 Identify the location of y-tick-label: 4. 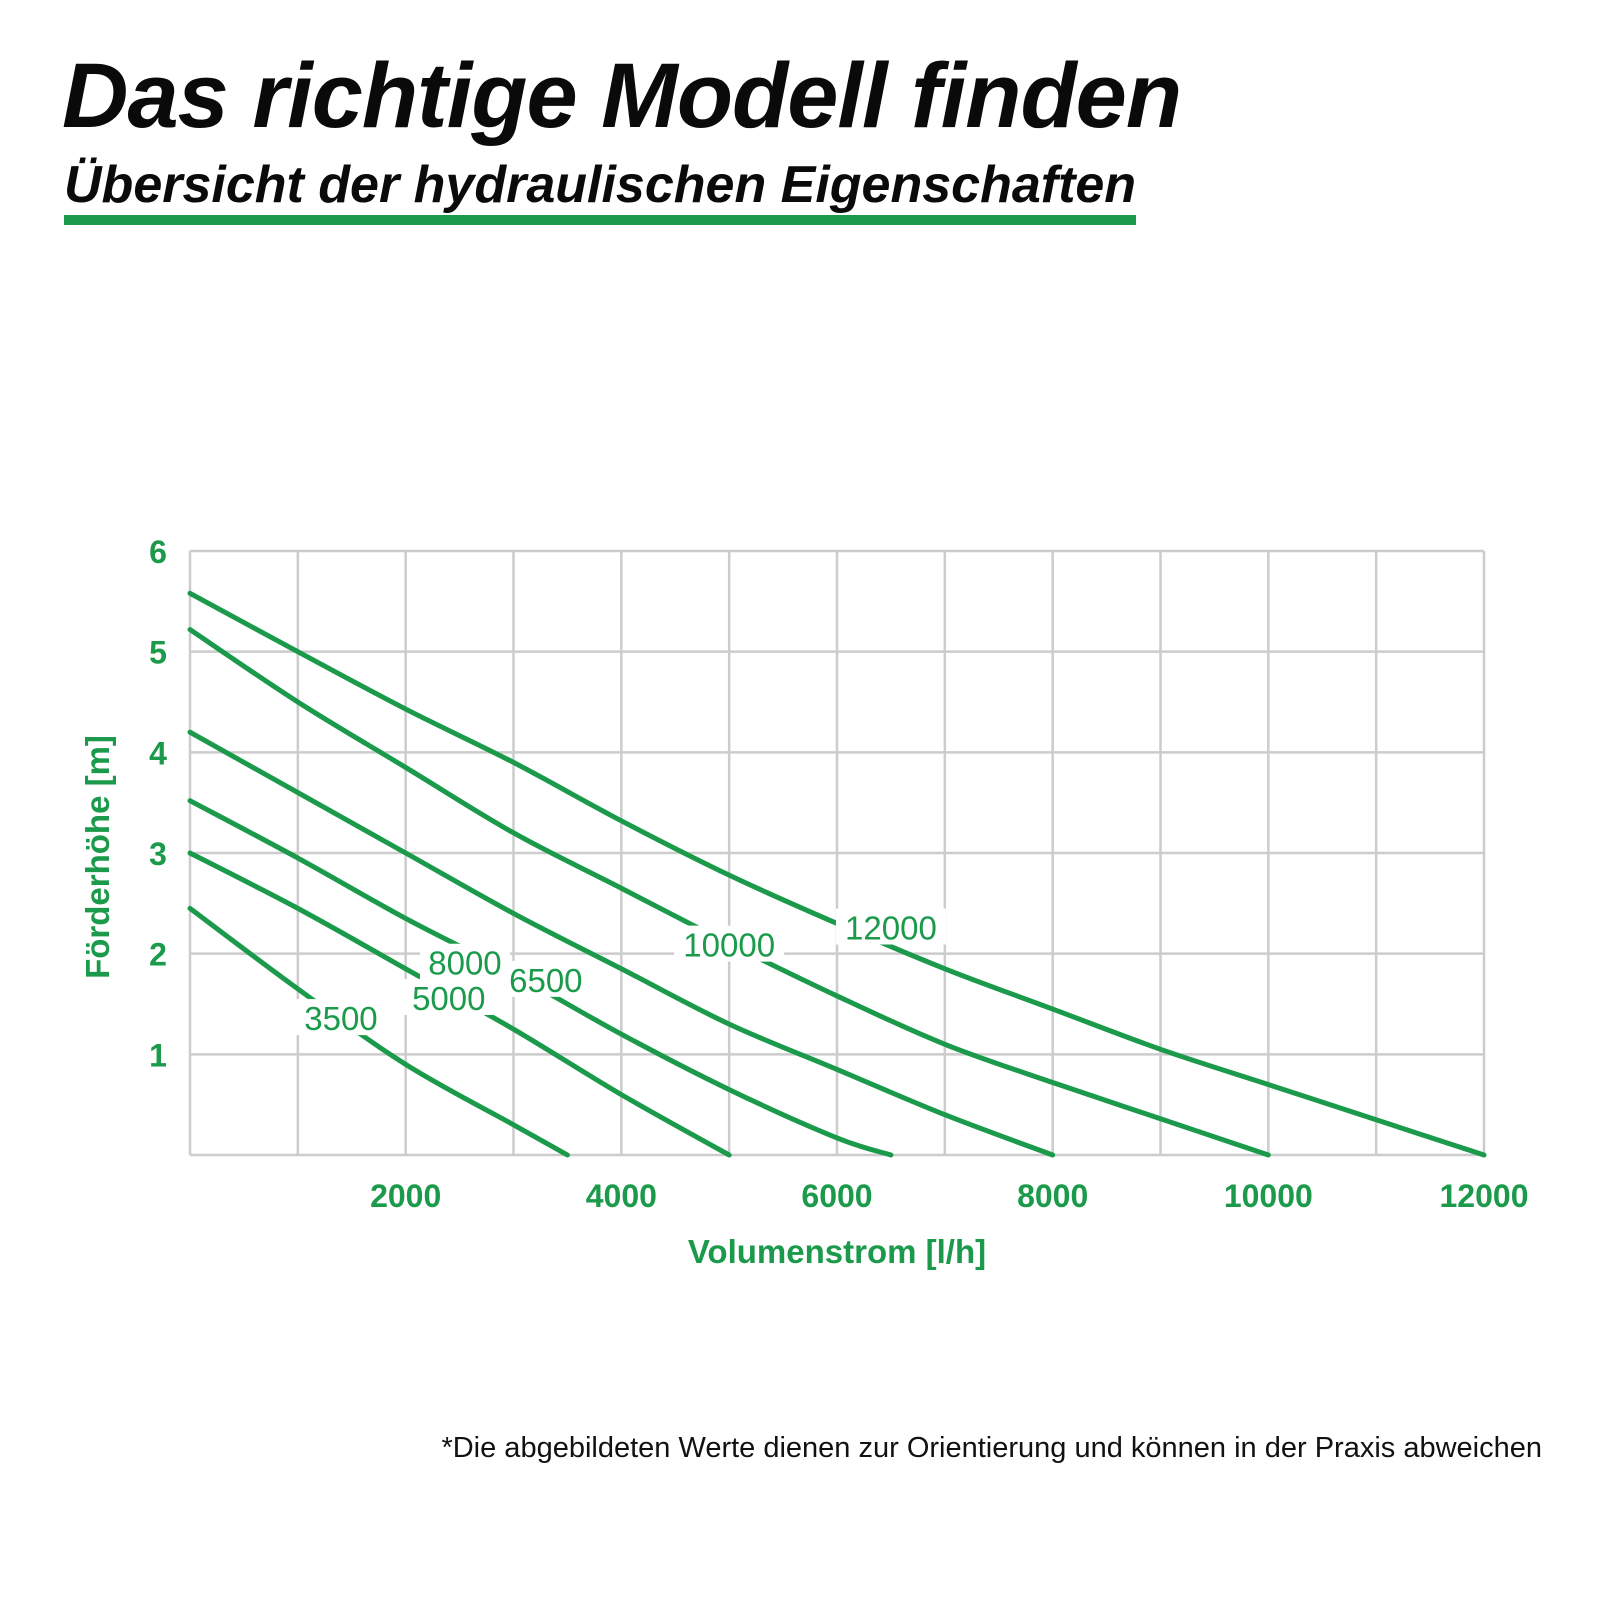
(158, 753).